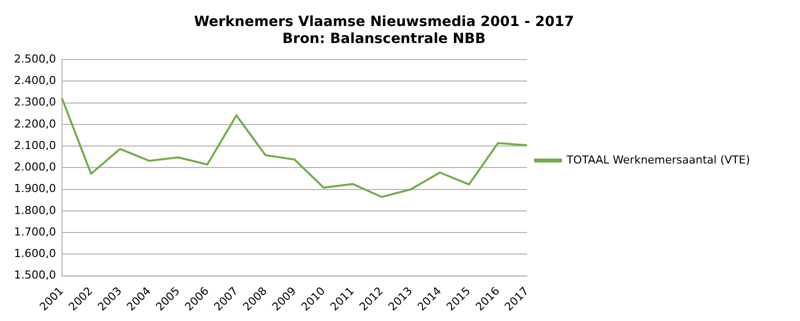 The width and height of the screenshot is (800, 321). What do you see at coordinates (35, 231) in the screenshot?
I see `y-tick-label: 1.700,0` at bounding box center [35, 231].